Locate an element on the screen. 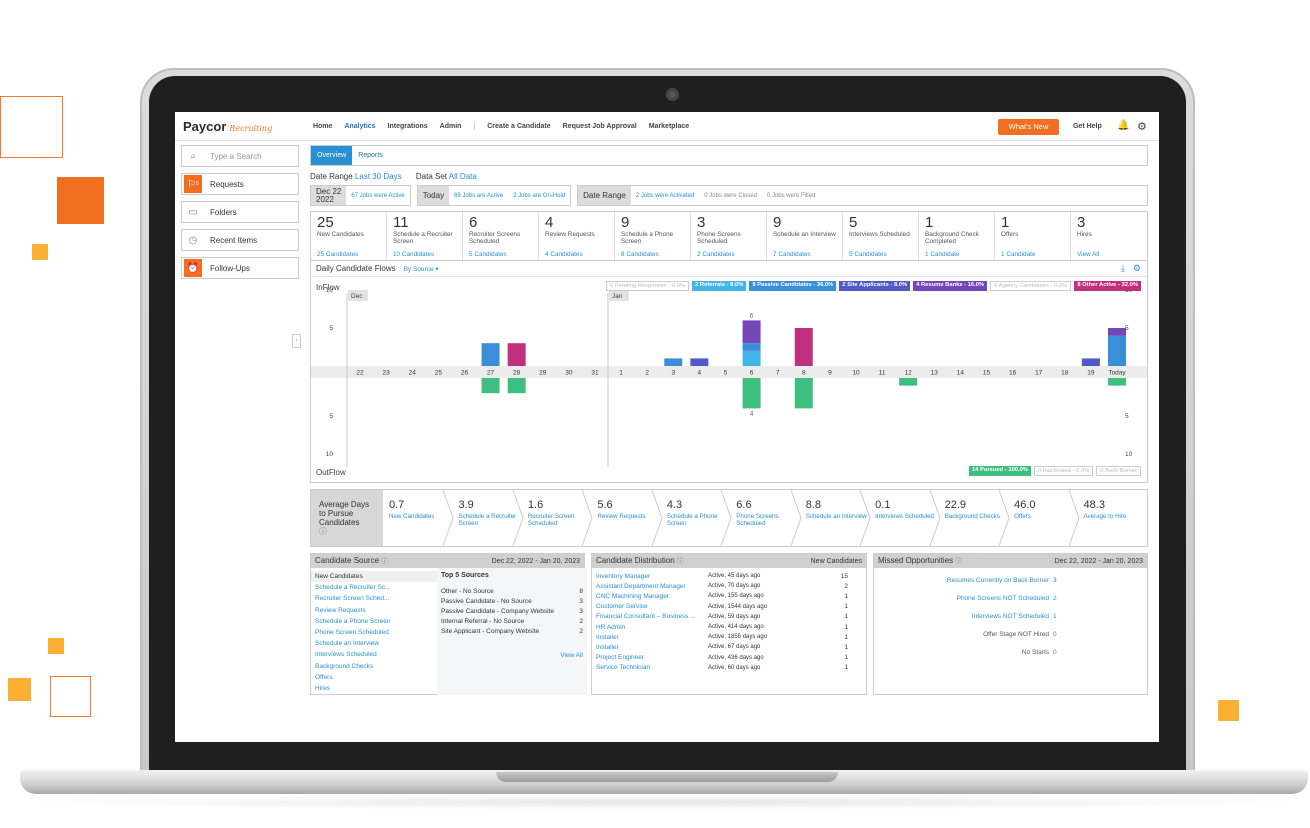 The image size is (1310, 828). pipeline-step: 5.6 Review Requests is located at coordinates (627, 518).